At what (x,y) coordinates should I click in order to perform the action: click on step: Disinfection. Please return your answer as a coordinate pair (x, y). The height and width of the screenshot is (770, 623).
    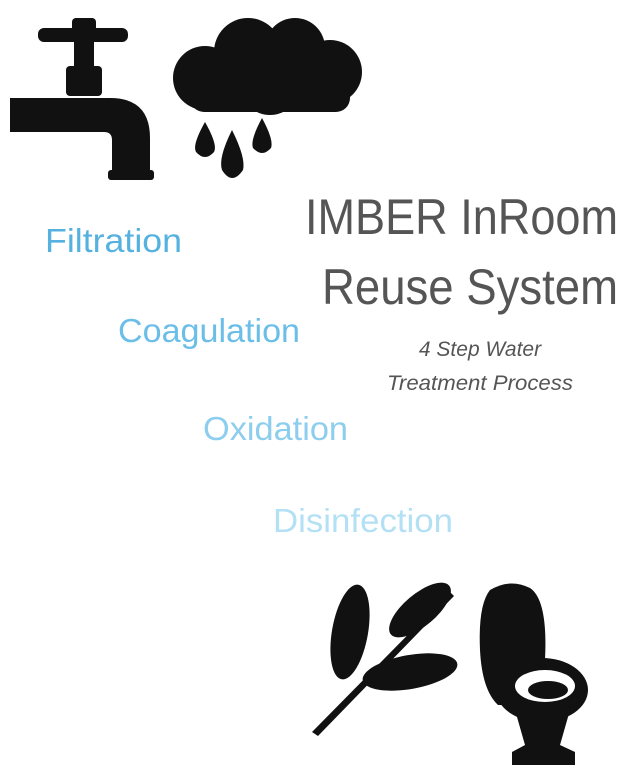
    Looking at the image, I should click on (363, 520).